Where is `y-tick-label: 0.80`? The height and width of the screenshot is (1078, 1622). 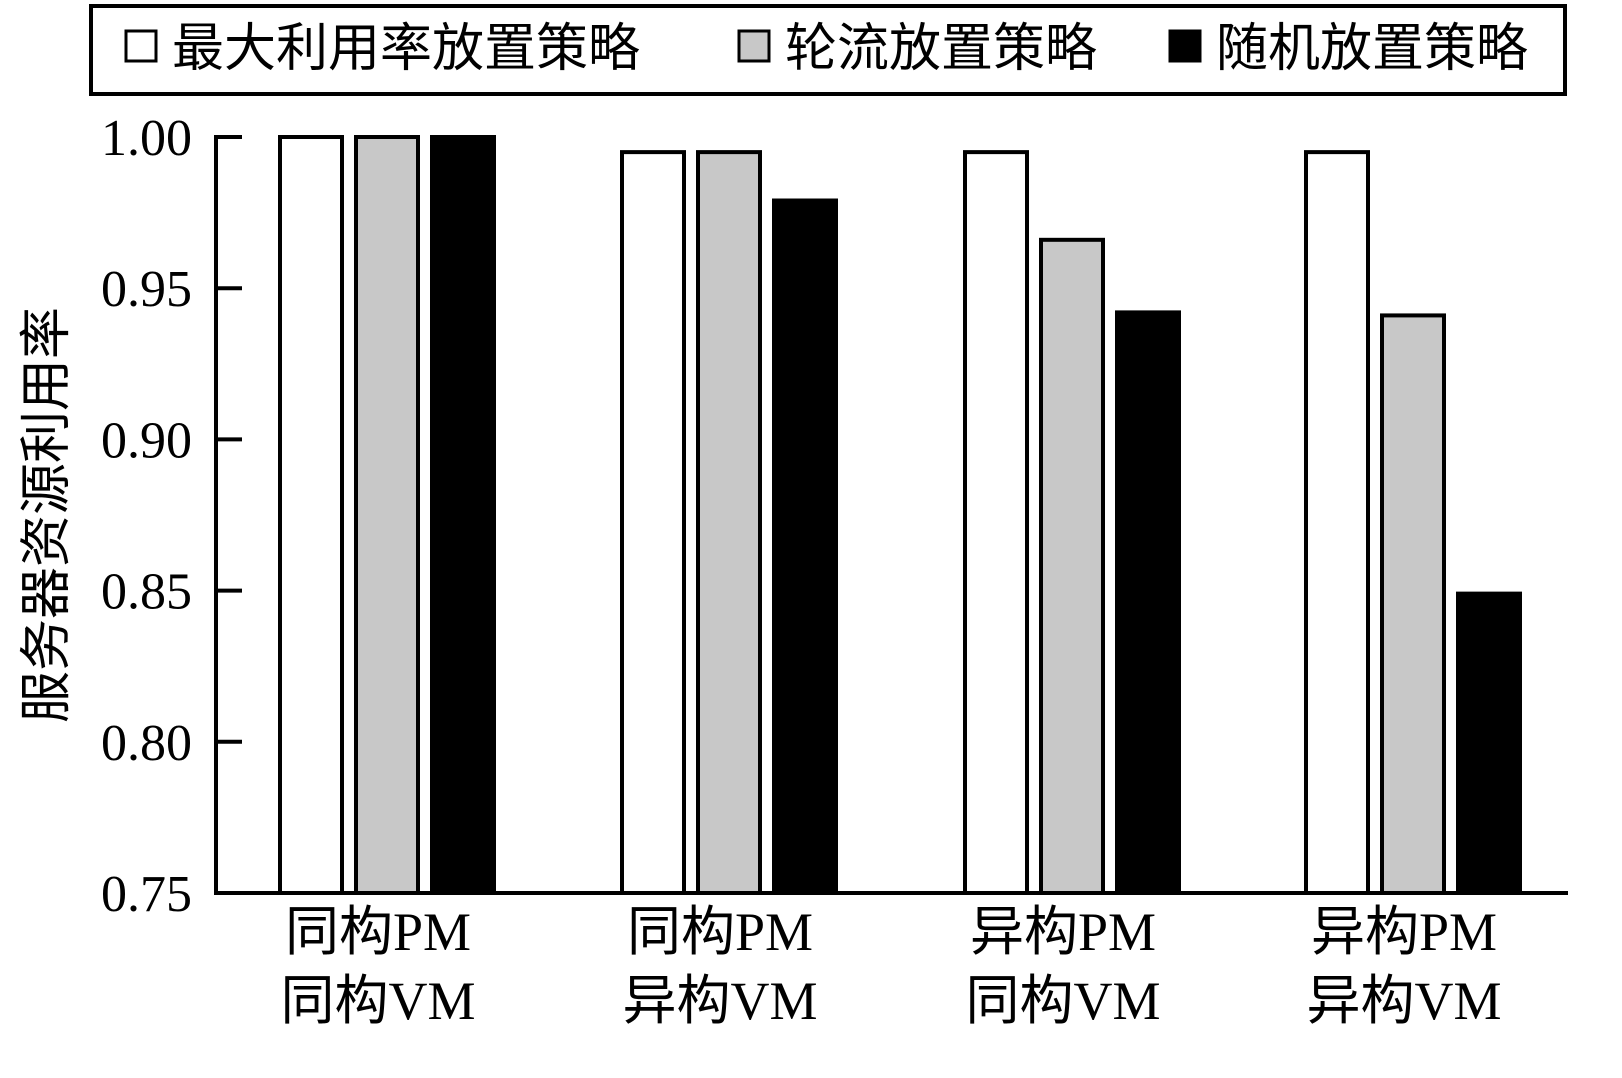
y-tick-label: 0.80 is located at coordinates (146, 743).